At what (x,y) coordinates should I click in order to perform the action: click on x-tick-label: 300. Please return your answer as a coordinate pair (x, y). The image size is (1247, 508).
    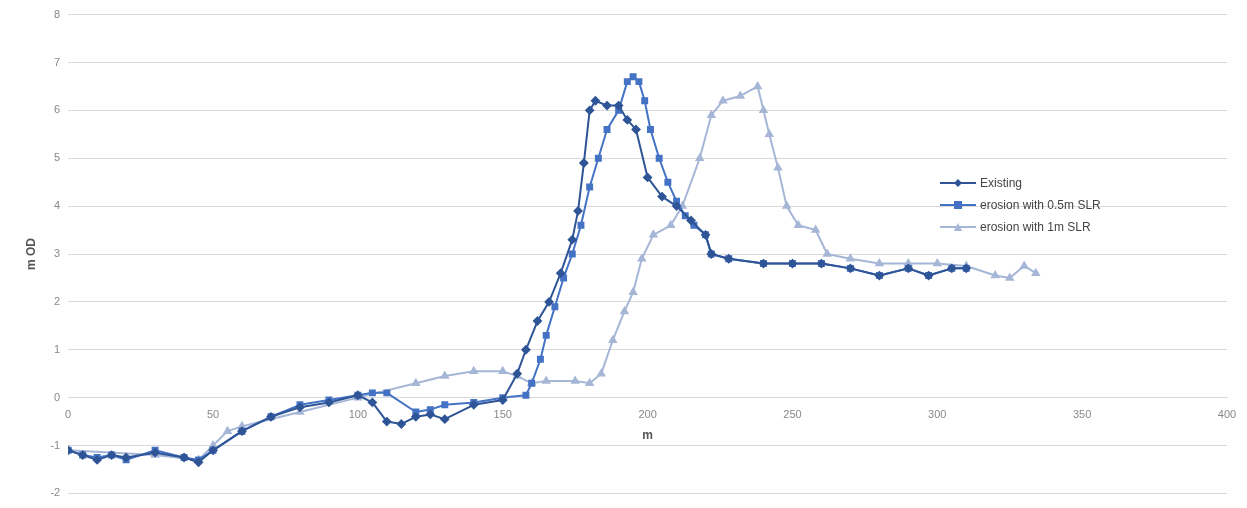
    Looking at the image, I should click on (937, 414).